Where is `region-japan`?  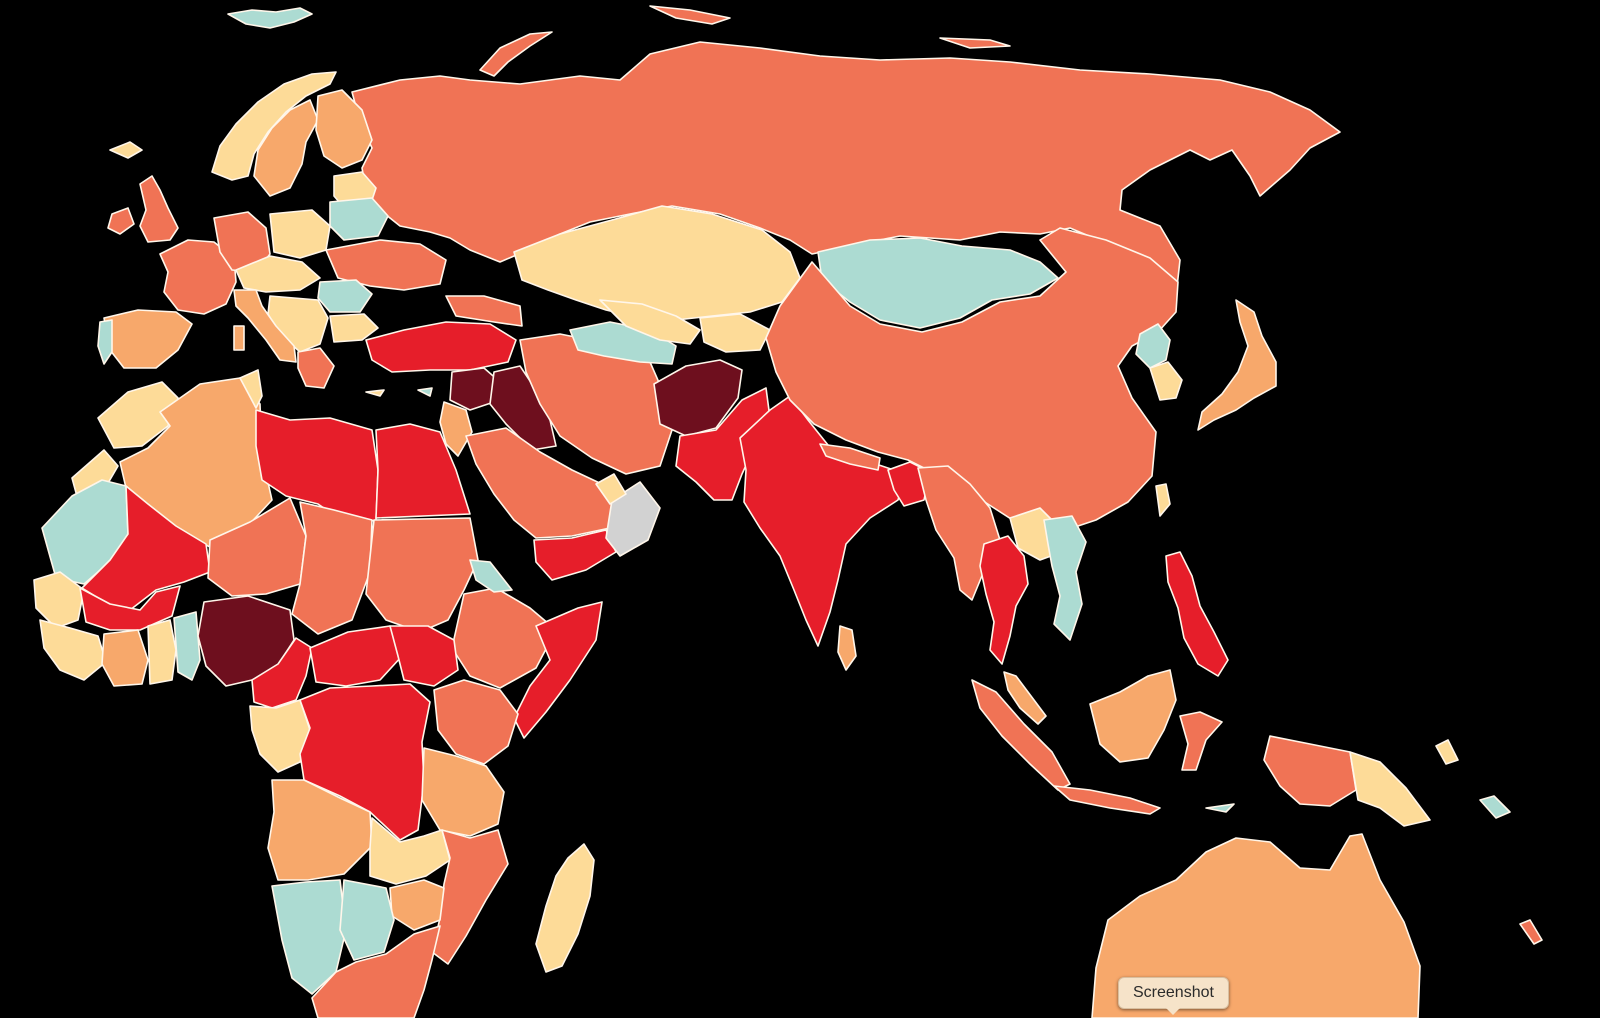
region-japan is located at coordinates (1237, 365).